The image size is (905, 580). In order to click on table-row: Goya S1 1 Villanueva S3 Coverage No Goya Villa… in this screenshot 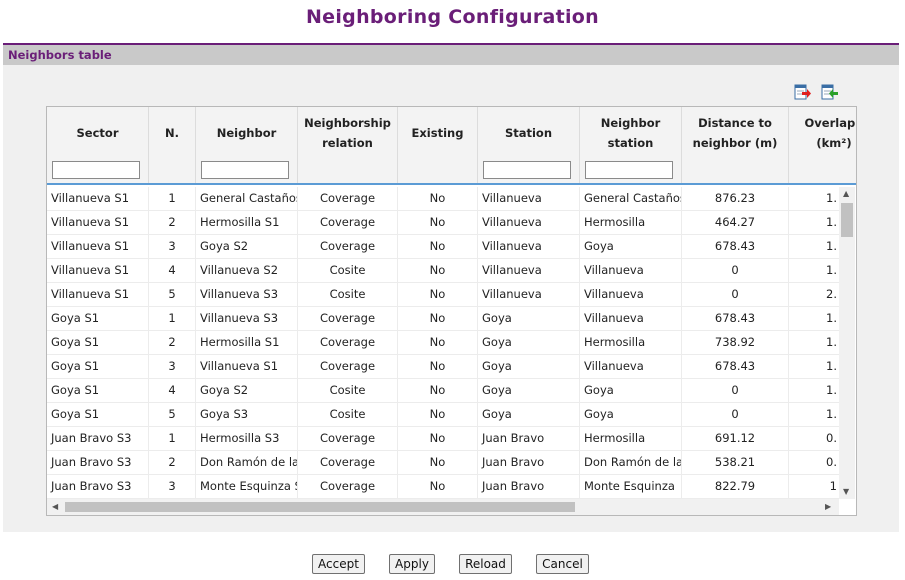, I will do `click(443, 319)`.